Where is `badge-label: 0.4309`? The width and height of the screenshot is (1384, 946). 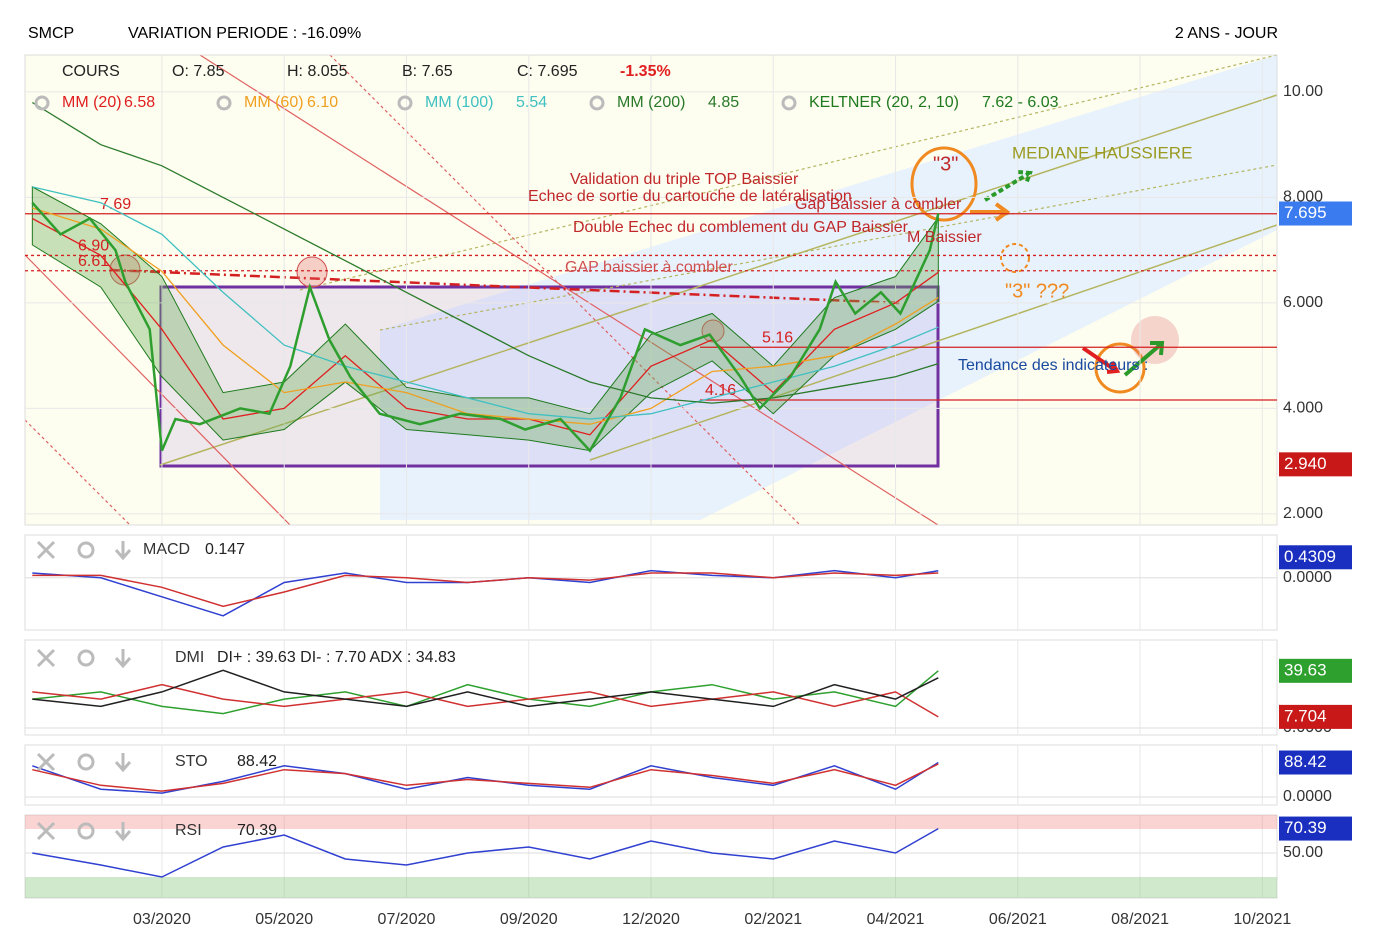
badge-label: 0.4309 is located at coordinates (1310, 556).